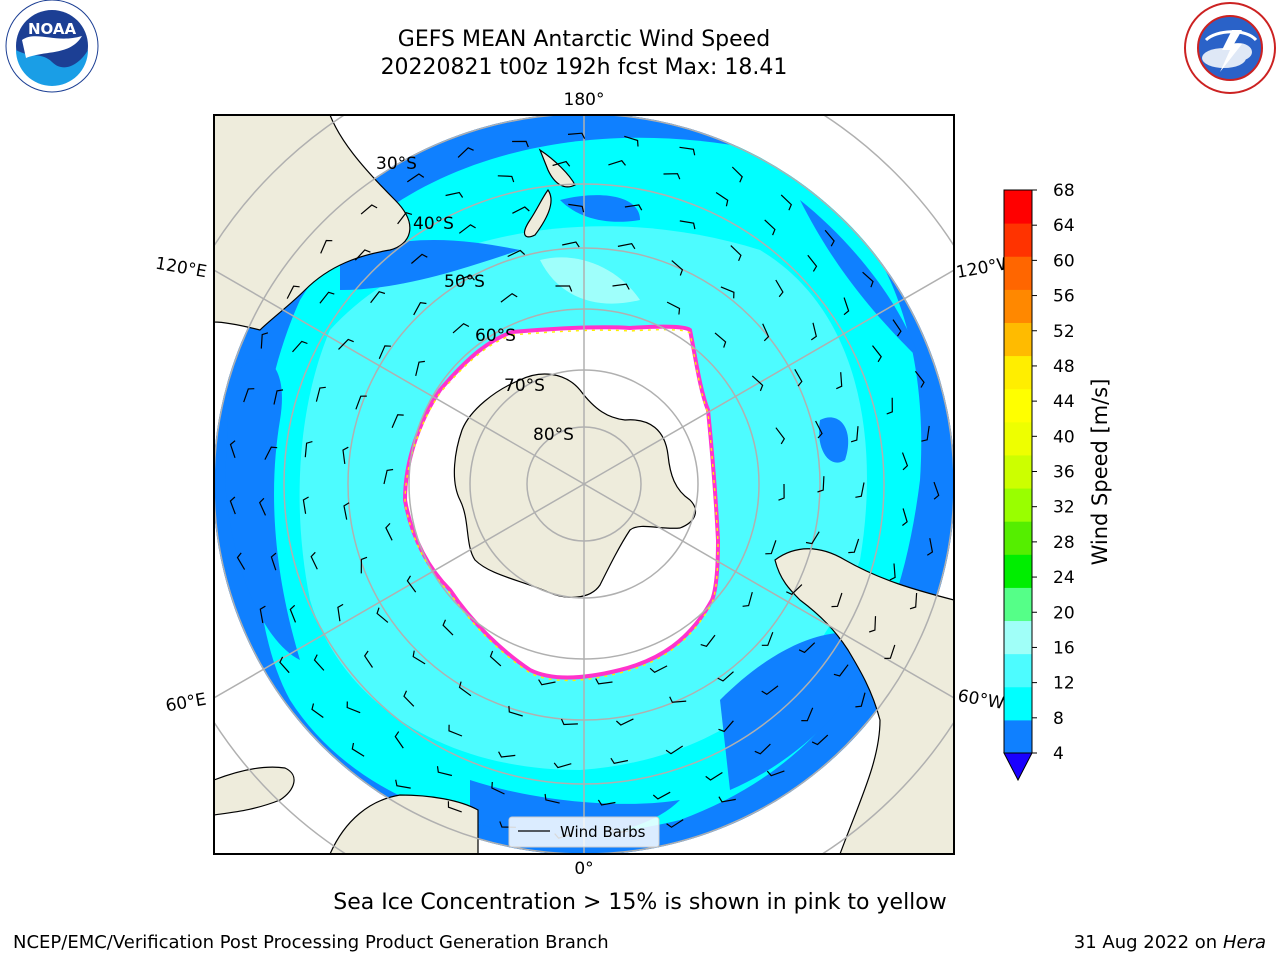 Image resolution: width=1280 pixels, height=960 pixels. Describe the element at coordinates (553, 435) in the screenshot. I see `lat-label-80s: 80°S` at that location.